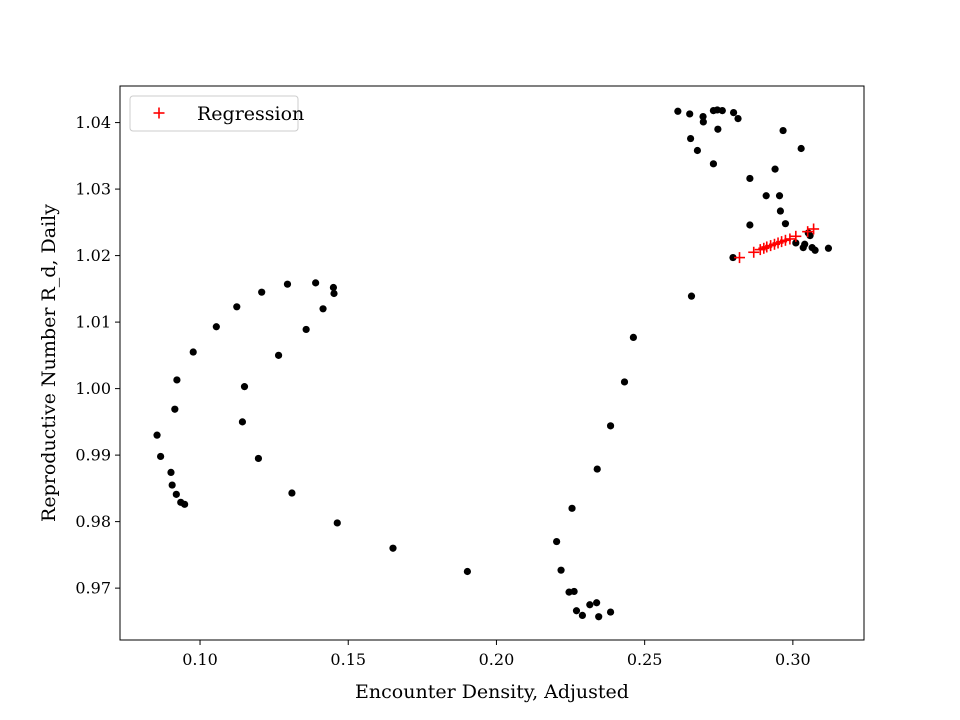 This screenshot has width=960, height=720. I want to click on legend: Regression, so click(216, 113).